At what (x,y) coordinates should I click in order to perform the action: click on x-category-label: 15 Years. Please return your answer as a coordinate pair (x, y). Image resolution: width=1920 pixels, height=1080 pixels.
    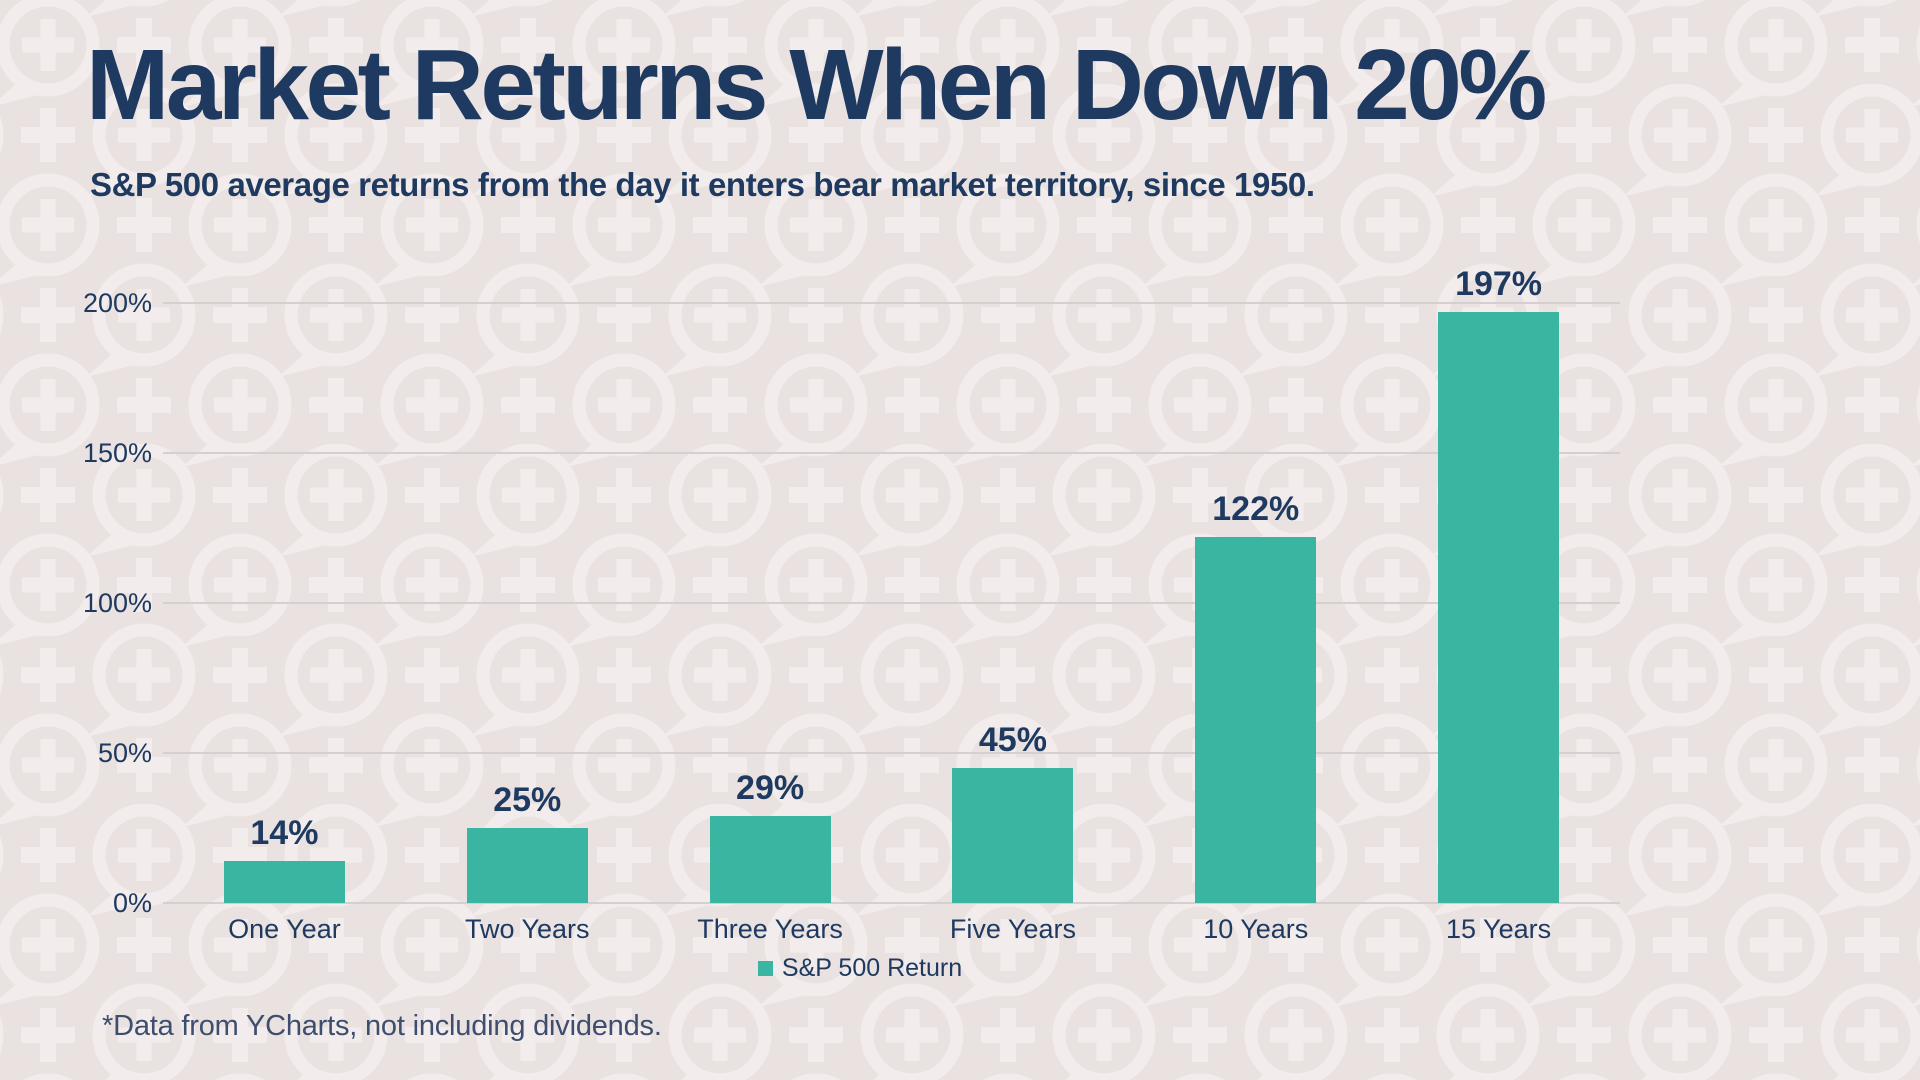
    Looking at the image, I should click on (1499, 929).